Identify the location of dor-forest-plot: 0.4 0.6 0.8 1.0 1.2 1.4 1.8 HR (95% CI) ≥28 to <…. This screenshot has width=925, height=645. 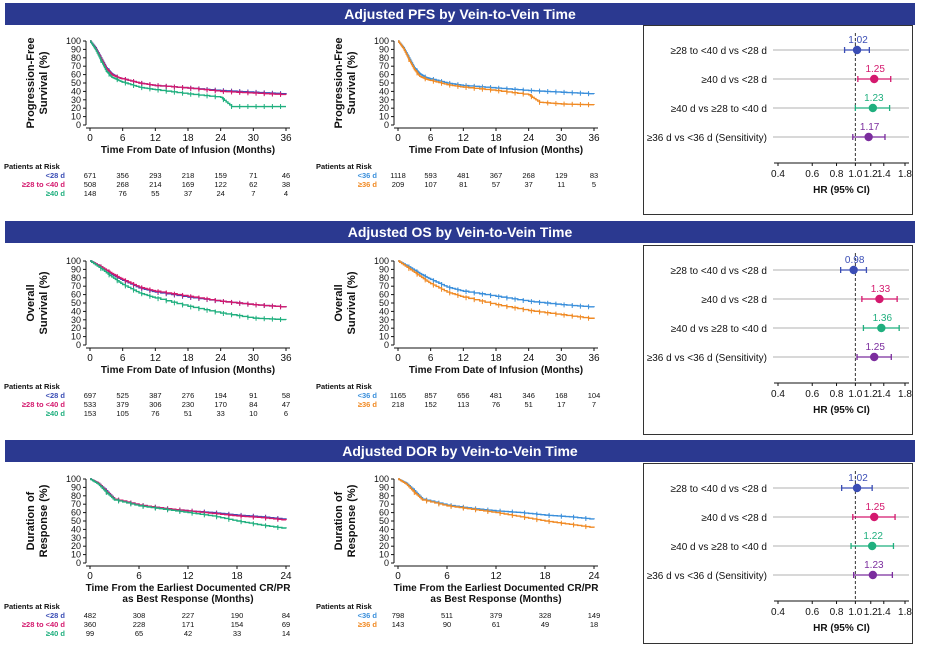
(778, 553).